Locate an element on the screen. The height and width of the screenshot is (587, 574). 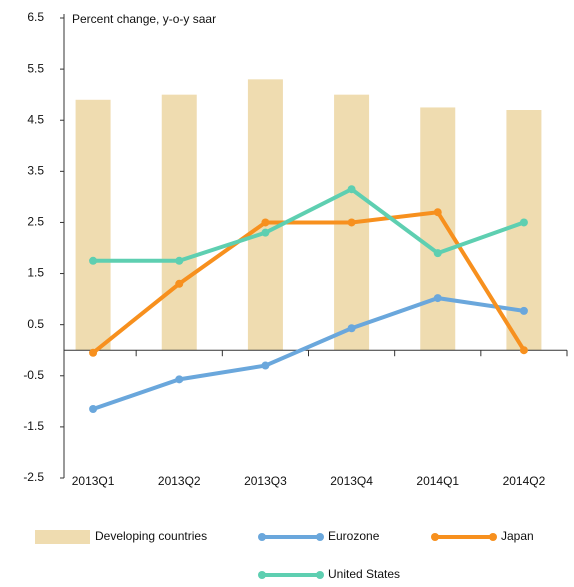
y-tick-label: 4.5 is located at coordinates (35, 119).